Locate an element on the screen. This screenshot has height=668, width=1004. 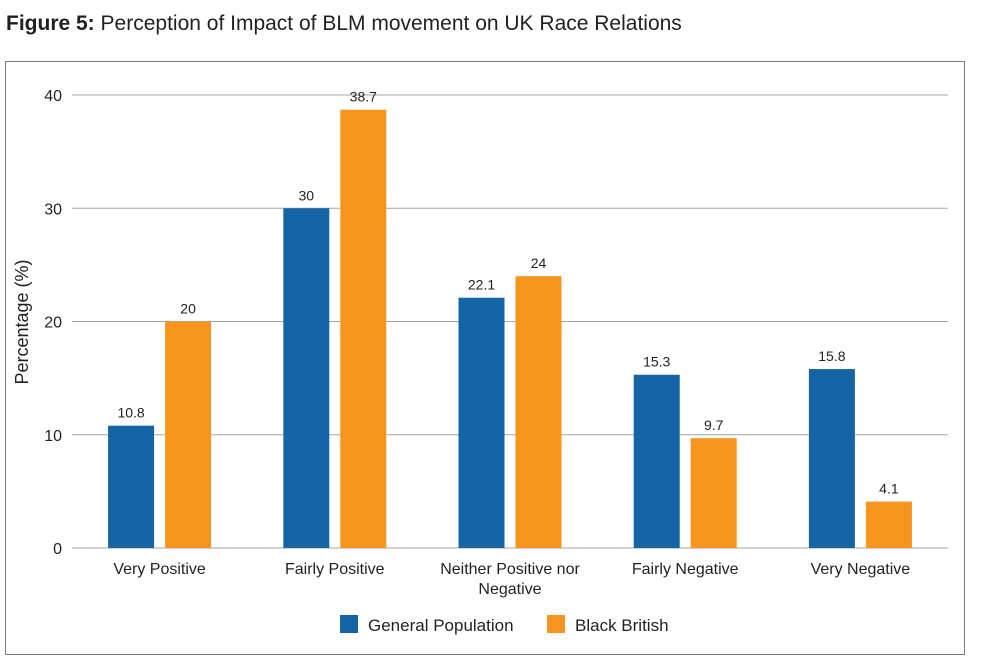
legend-label: General Population is located at coordinates (441, 625).